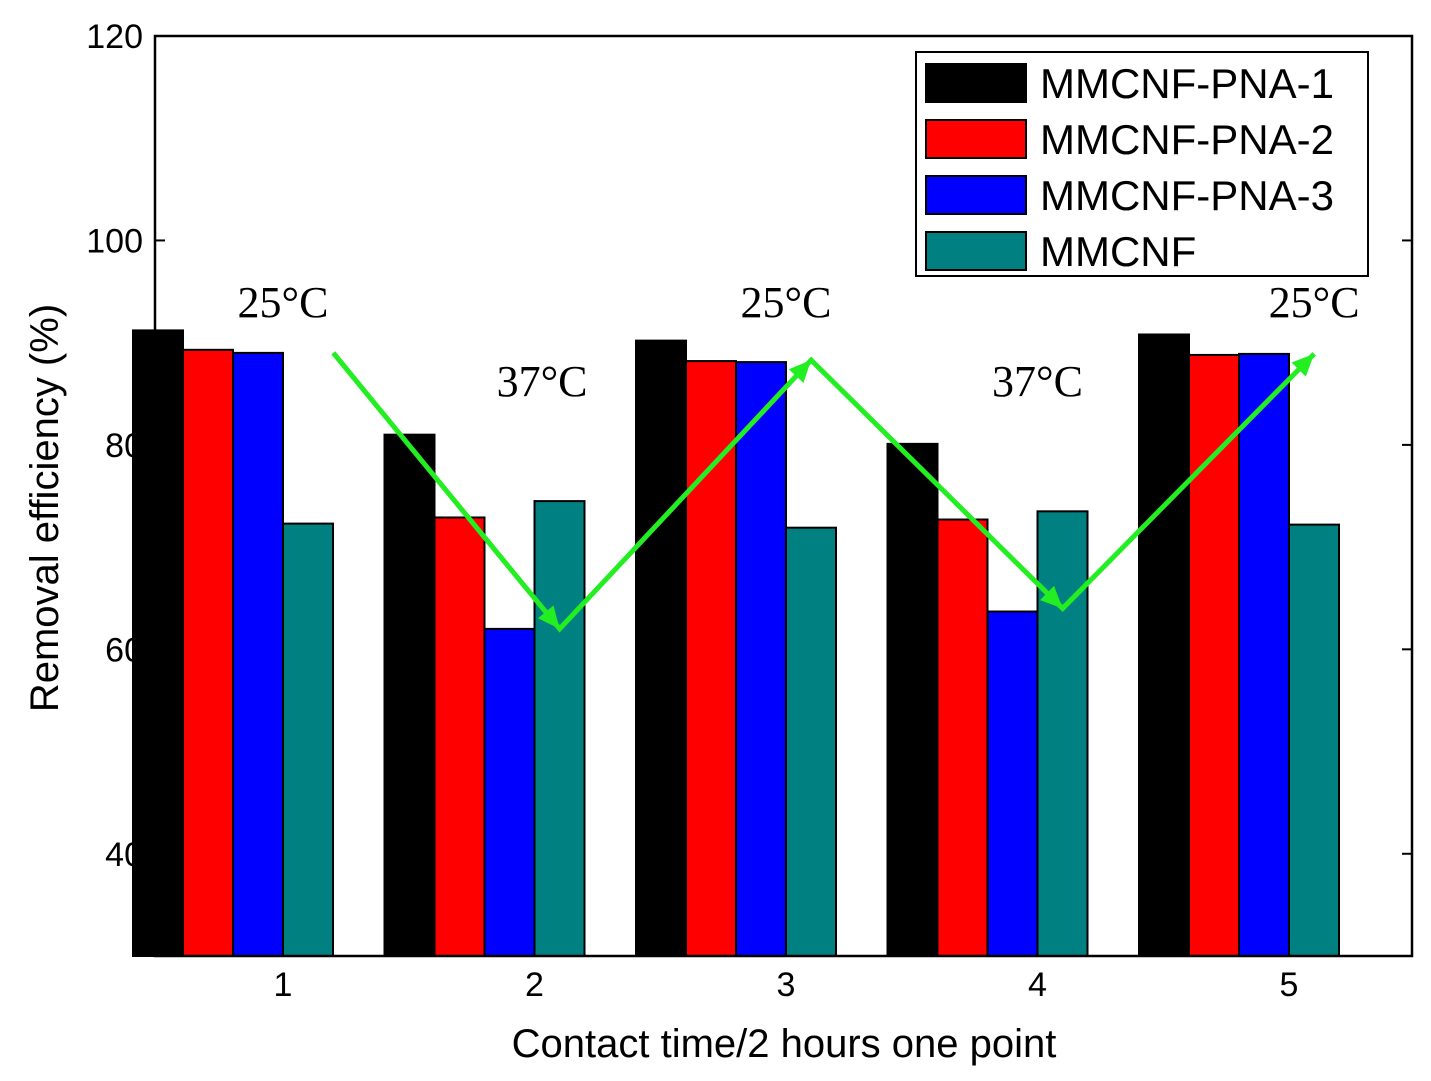  Describe the element at coordinates (784, 1044) in the screenshot. I see `x-axis-title: Contact time/2 hours one point` at that location.